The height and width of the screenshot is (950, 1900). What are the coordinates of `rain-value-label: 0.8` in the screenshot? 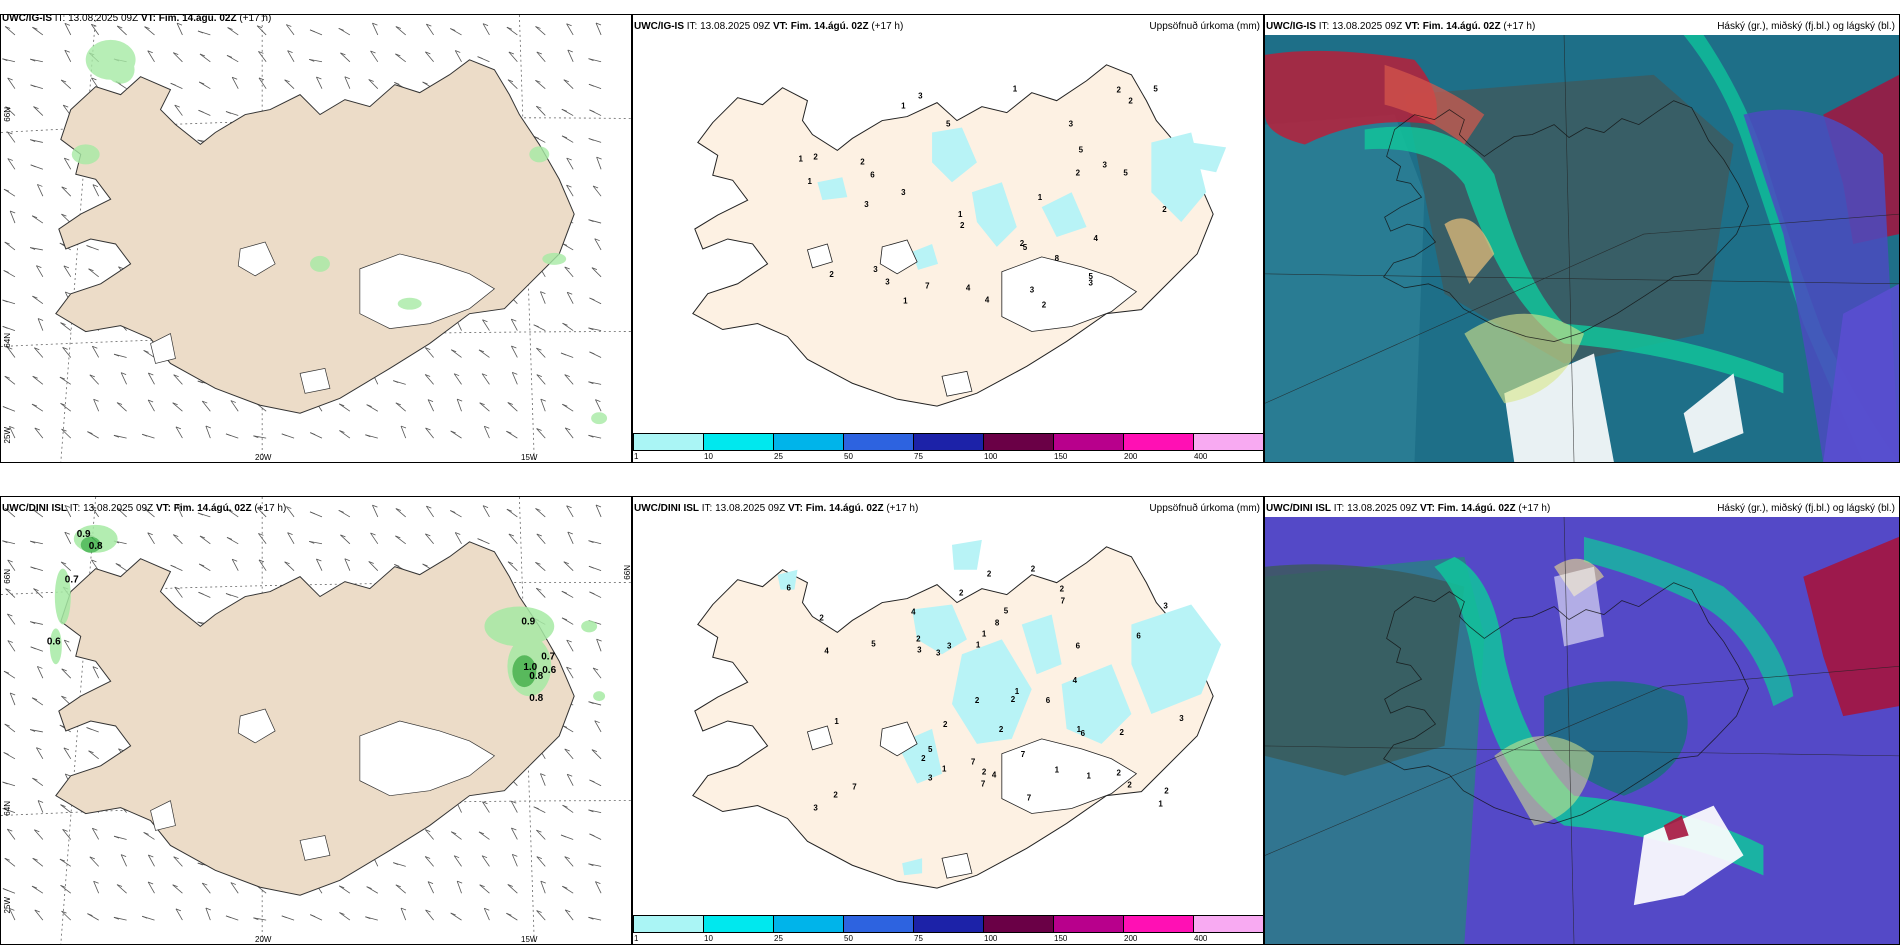 It's located at (536, 676).